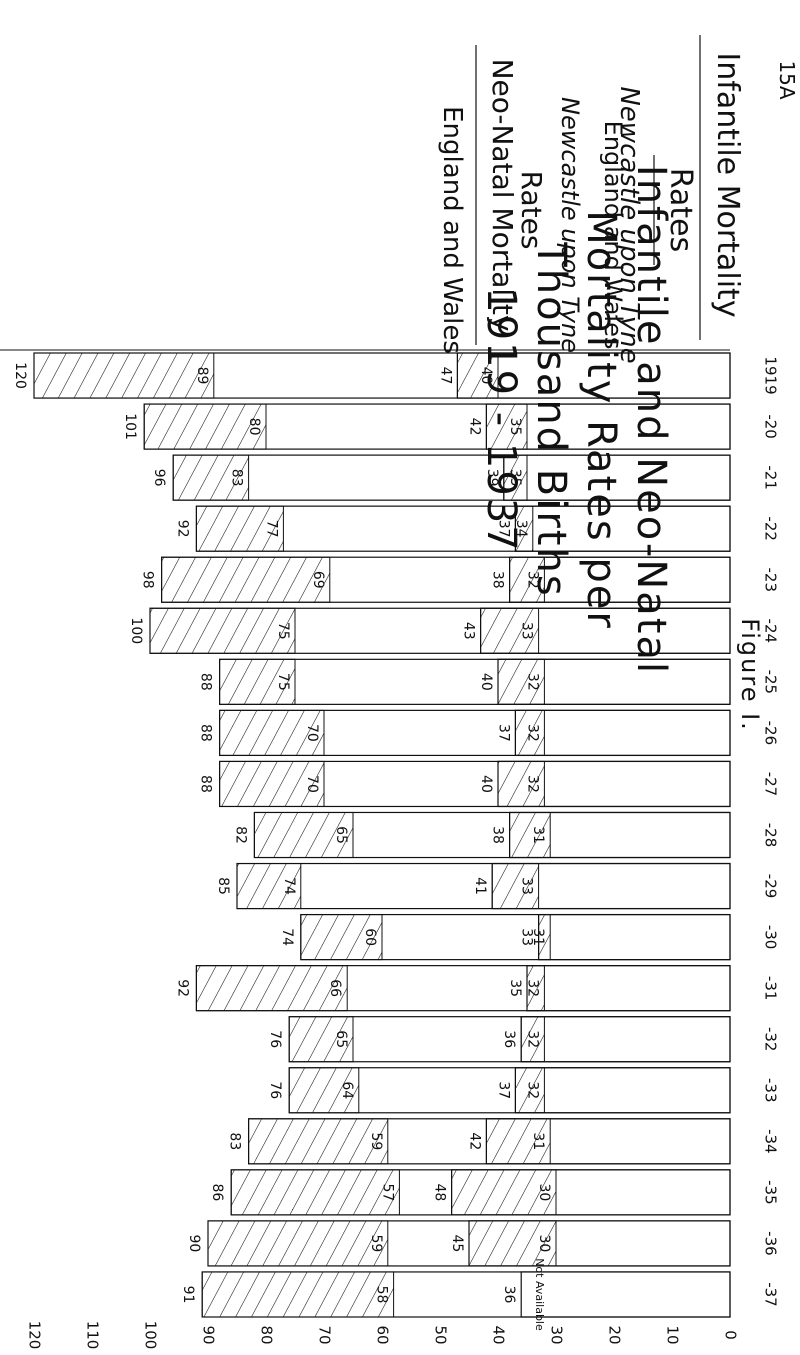 This screenshot has height=1355, width=800. Describe the element at coordinates (148, 580) in the screenshot. I see `infantile-newcastle-label: 98` at that location.